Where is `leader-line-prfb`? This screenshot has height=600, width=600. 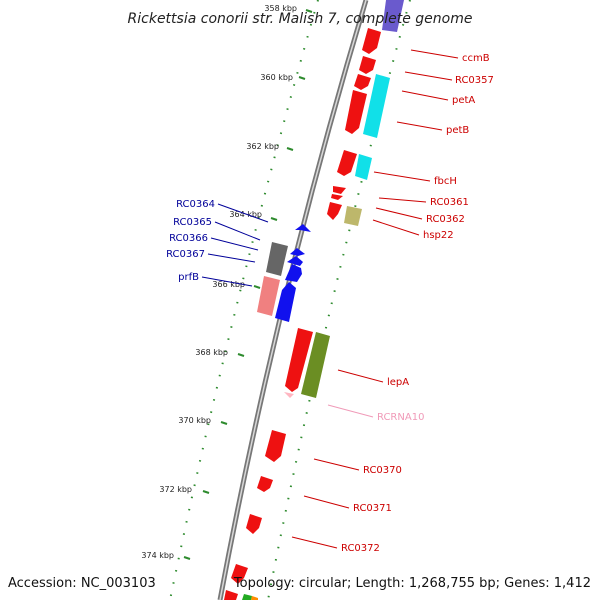 leader-line-prfb is located at coordinates (227, 281).